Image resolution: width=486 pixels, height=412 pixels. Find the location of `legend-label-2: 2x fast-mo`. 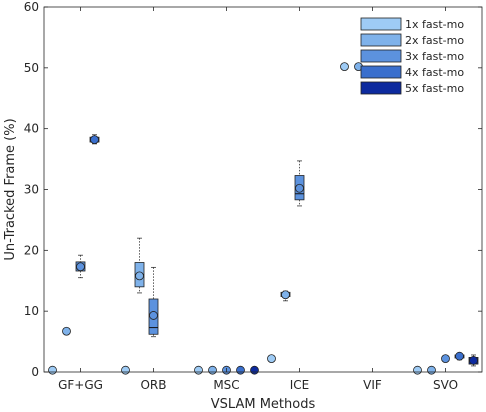

legend-label-2: 2x fast-mo is located at coordinates (434, 40).